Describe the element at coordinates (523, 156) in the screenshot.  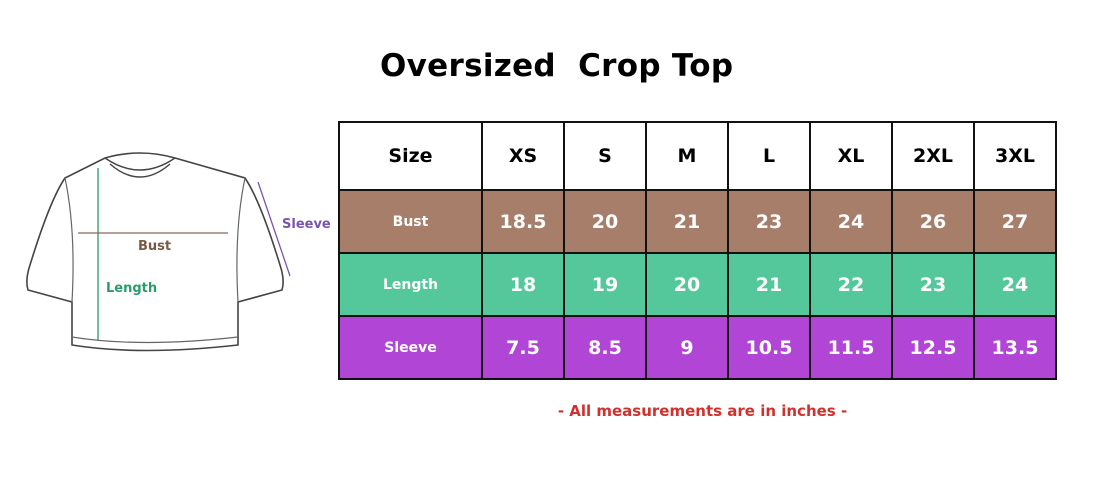
I see `header-cell: XS` at that location.